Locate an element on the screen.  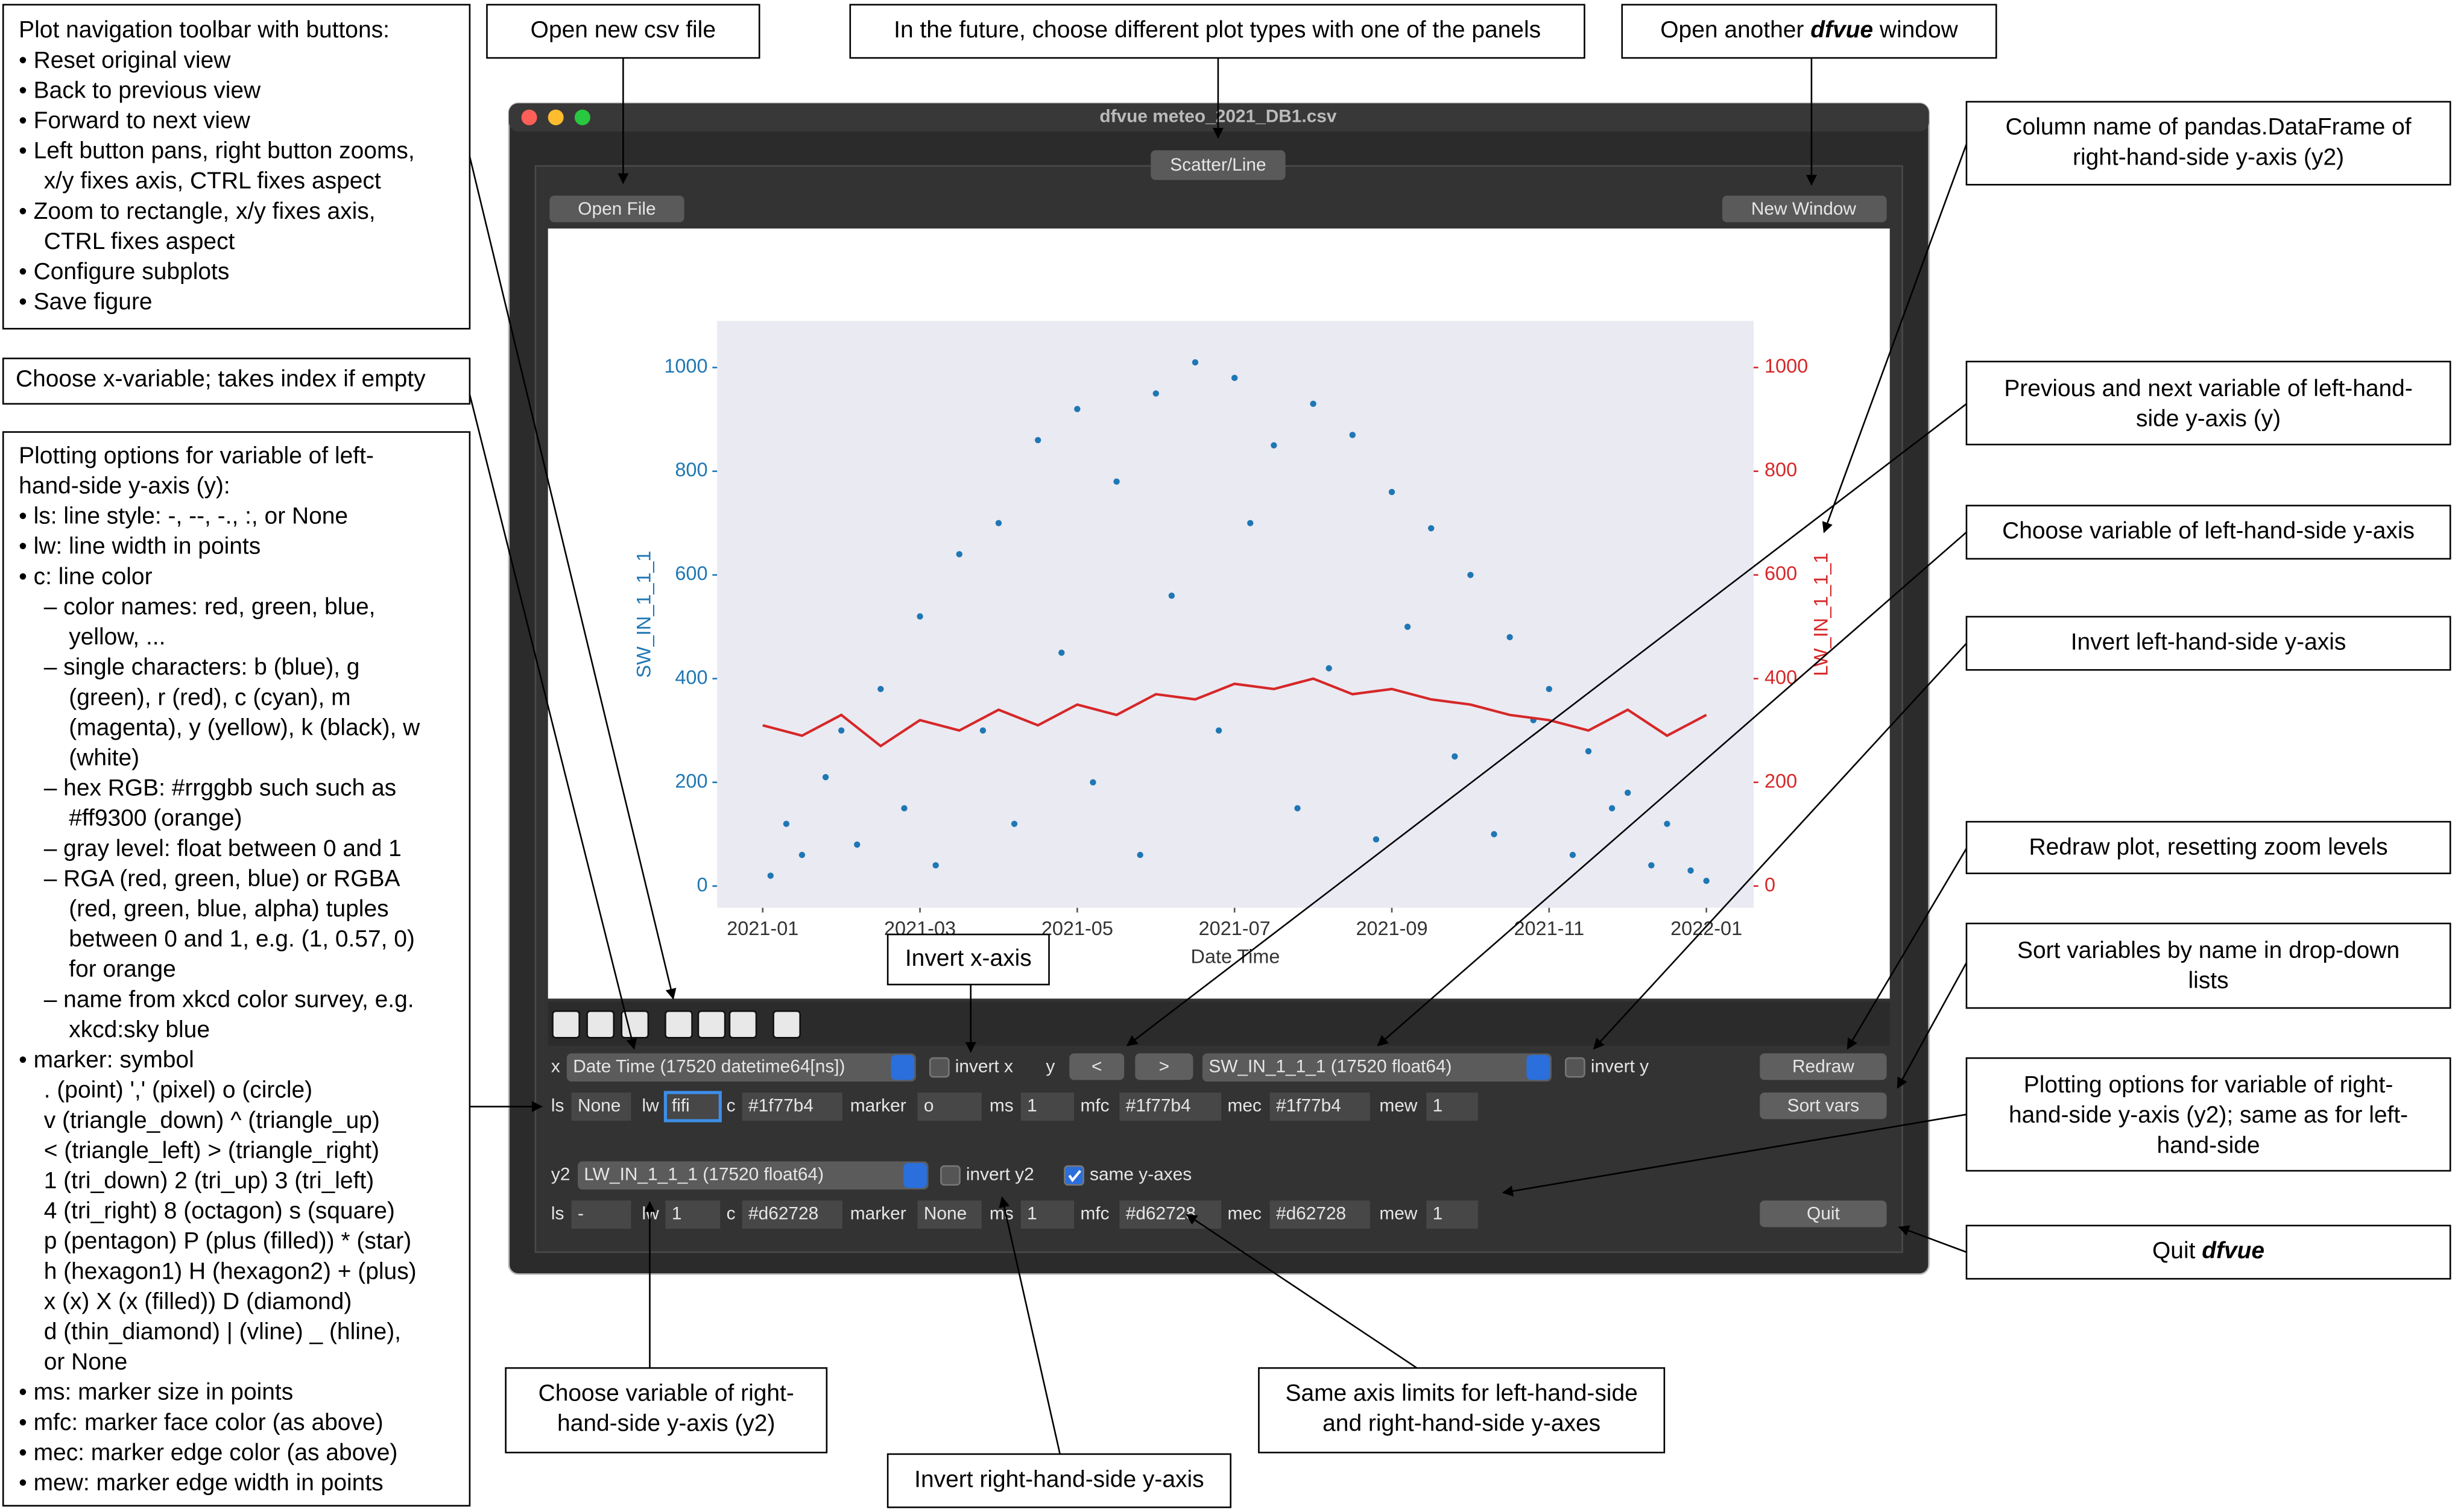
invert-y2-checkbox-label: invert y2 is located at coordinates (1000, 1175).